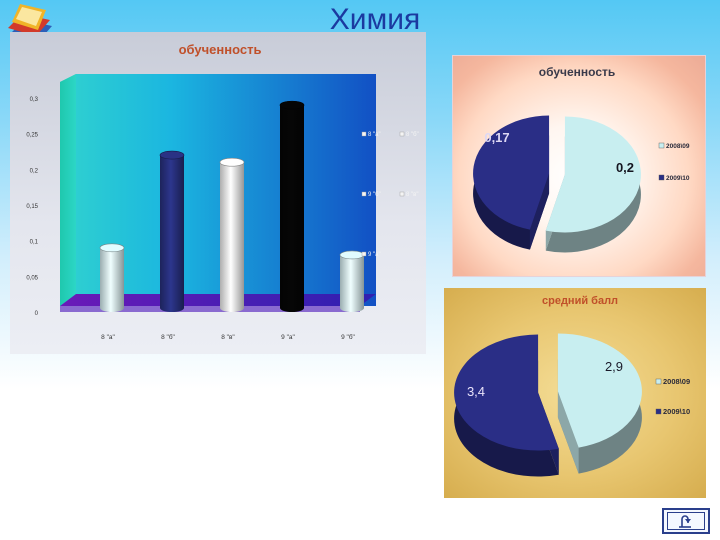  Describe the element at coordinates (412, 195) in the screenshot. I see `svg-text: 8 "в"` at that location.